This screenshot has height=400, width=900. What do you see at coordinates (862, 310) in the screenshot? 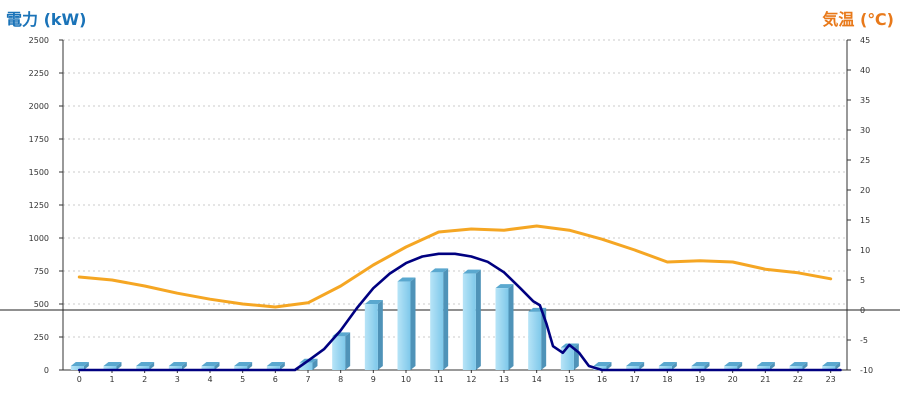
I see `y-tick-label-right: 0` at bounding box center [862, 310].